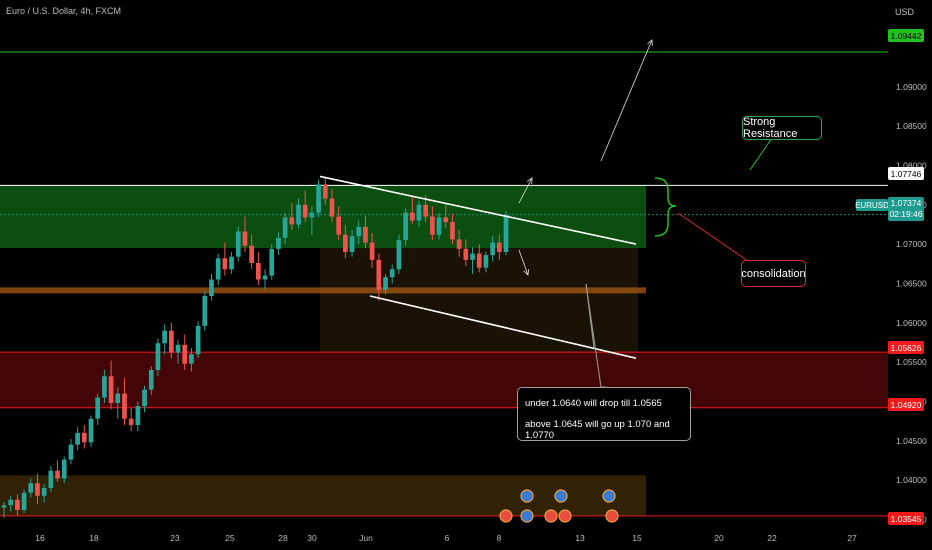  I want to click on down-arrow-head, so click(526, 272).